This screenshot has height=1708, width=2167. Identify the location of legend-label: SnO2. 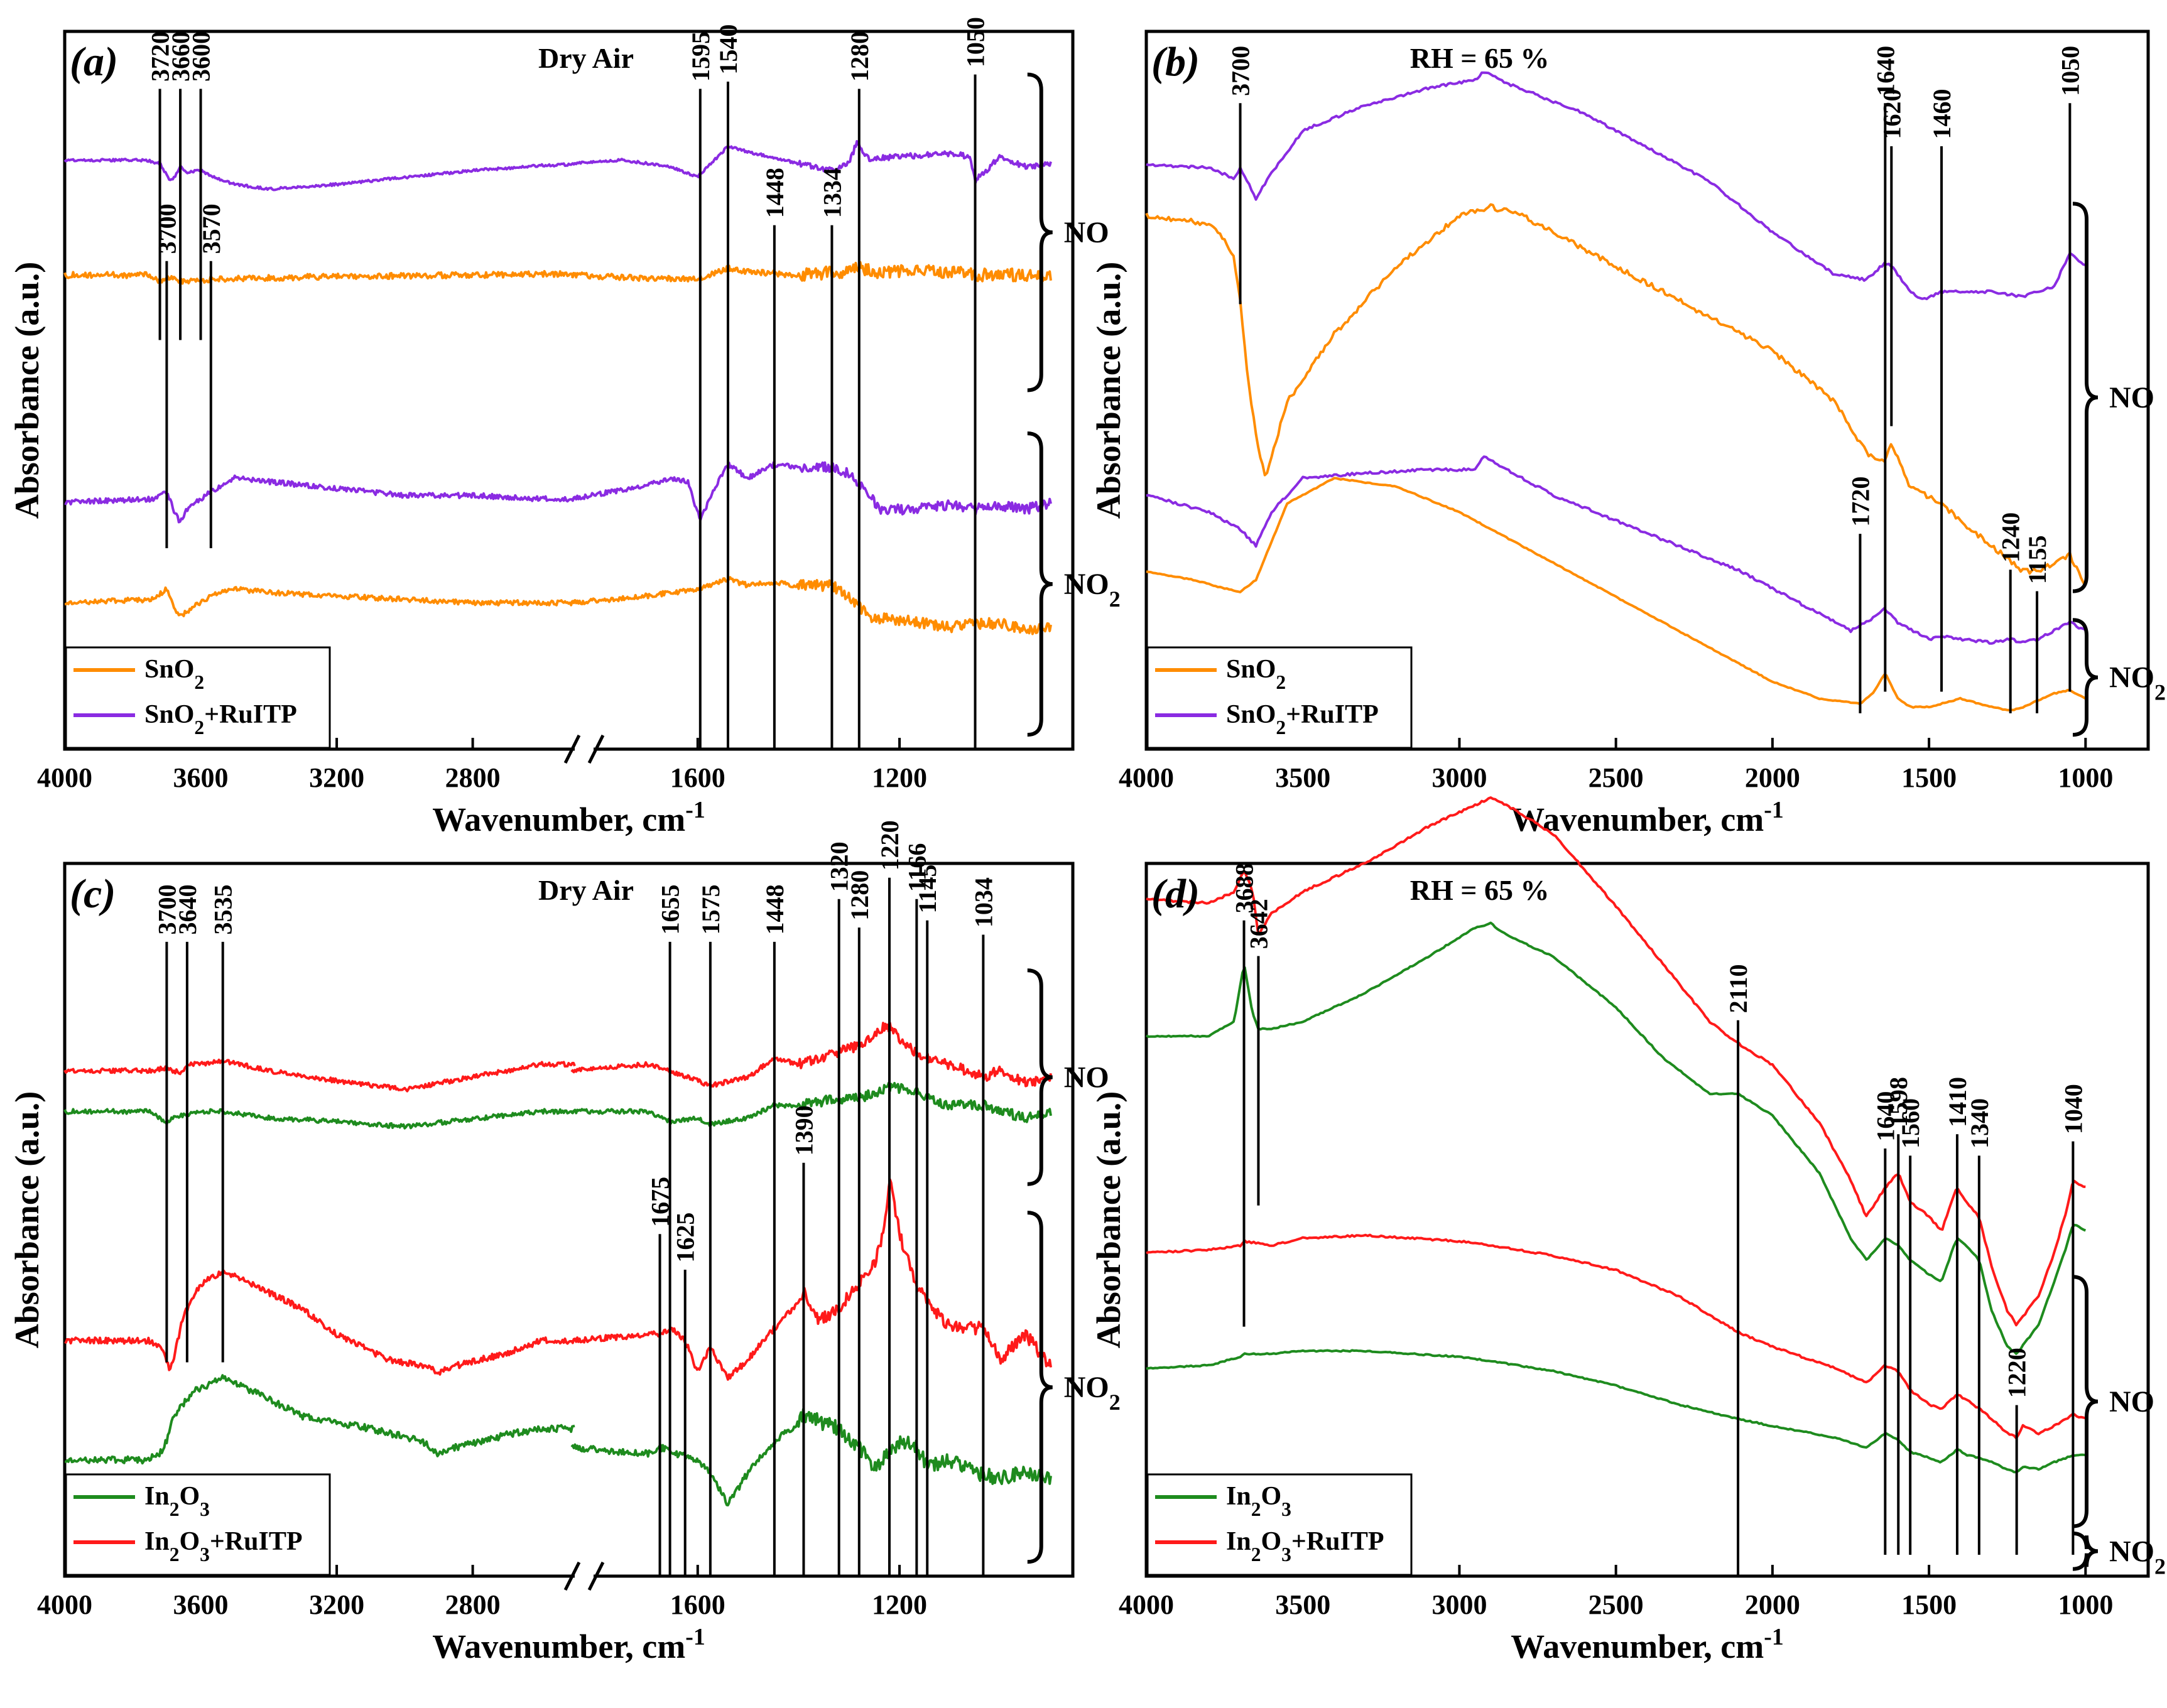
(174, 674).